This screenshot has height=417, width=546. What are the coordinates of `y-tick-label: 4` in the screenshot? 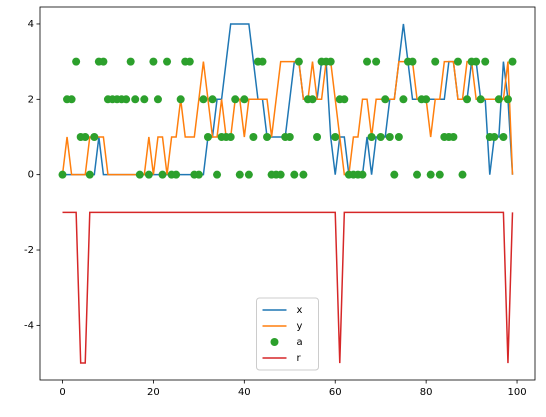 It's located at (31, 24).